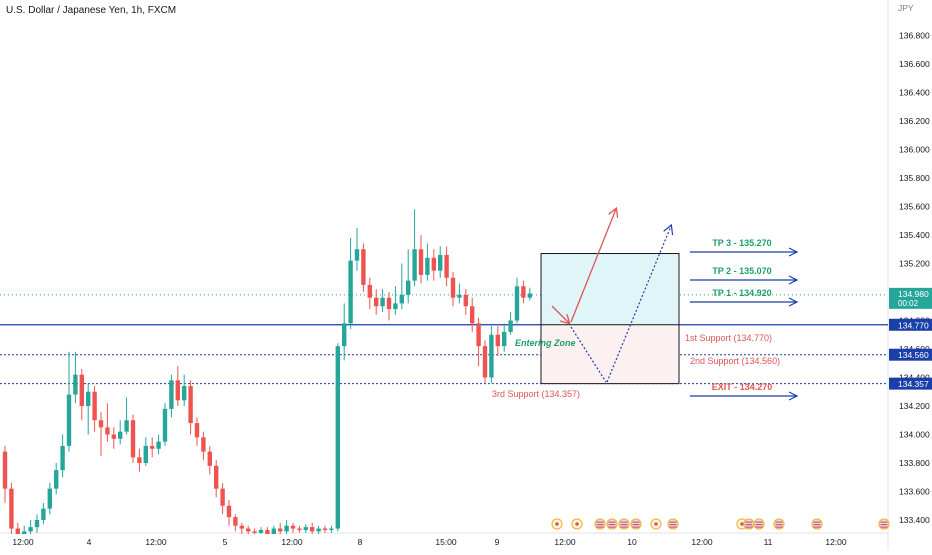 Image resolution: width=932 pixels, height=555 pixels. Describe the element at coordinates (720, 524) in the screenshot. I see `economic-calendar` at that location.